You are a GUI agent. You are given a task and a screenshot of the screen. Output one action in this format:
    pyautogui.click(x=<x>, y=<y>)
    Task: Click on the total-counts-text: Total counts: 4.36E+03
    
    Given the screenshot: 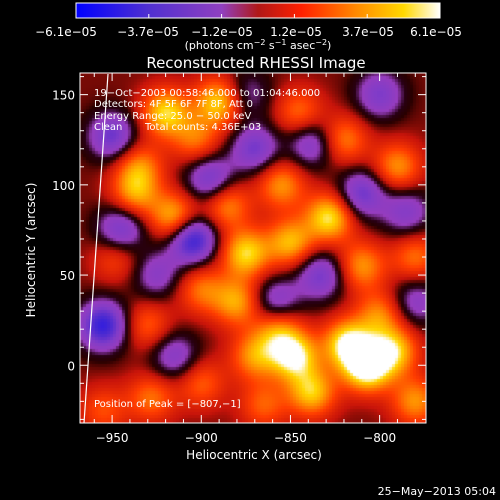 What is the action you would take?
    pyautogui.click(x=202, y=127)
    